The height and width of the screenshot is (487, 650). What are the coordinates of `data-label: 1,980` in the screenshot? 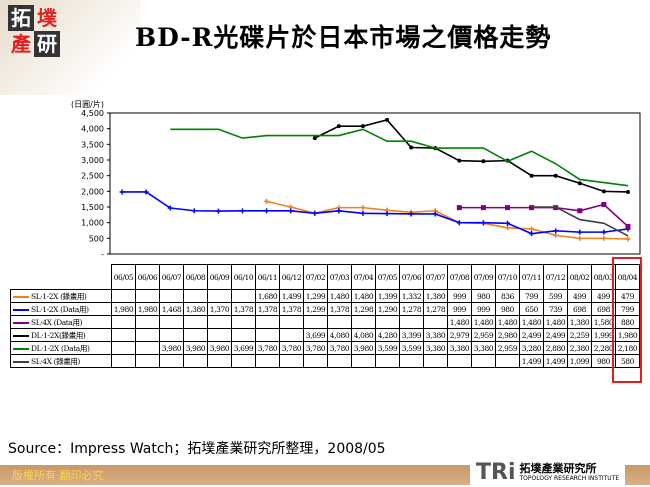 It's located at (147, 309).